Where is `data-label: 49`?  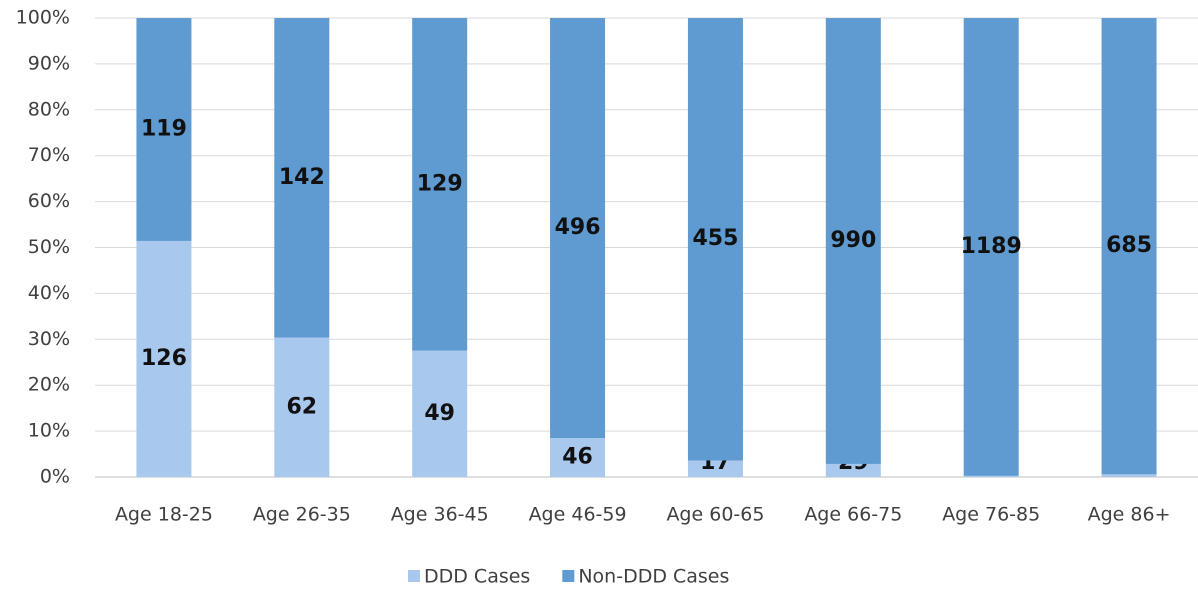
data-label: 49 is located at coordinates (439, 413).